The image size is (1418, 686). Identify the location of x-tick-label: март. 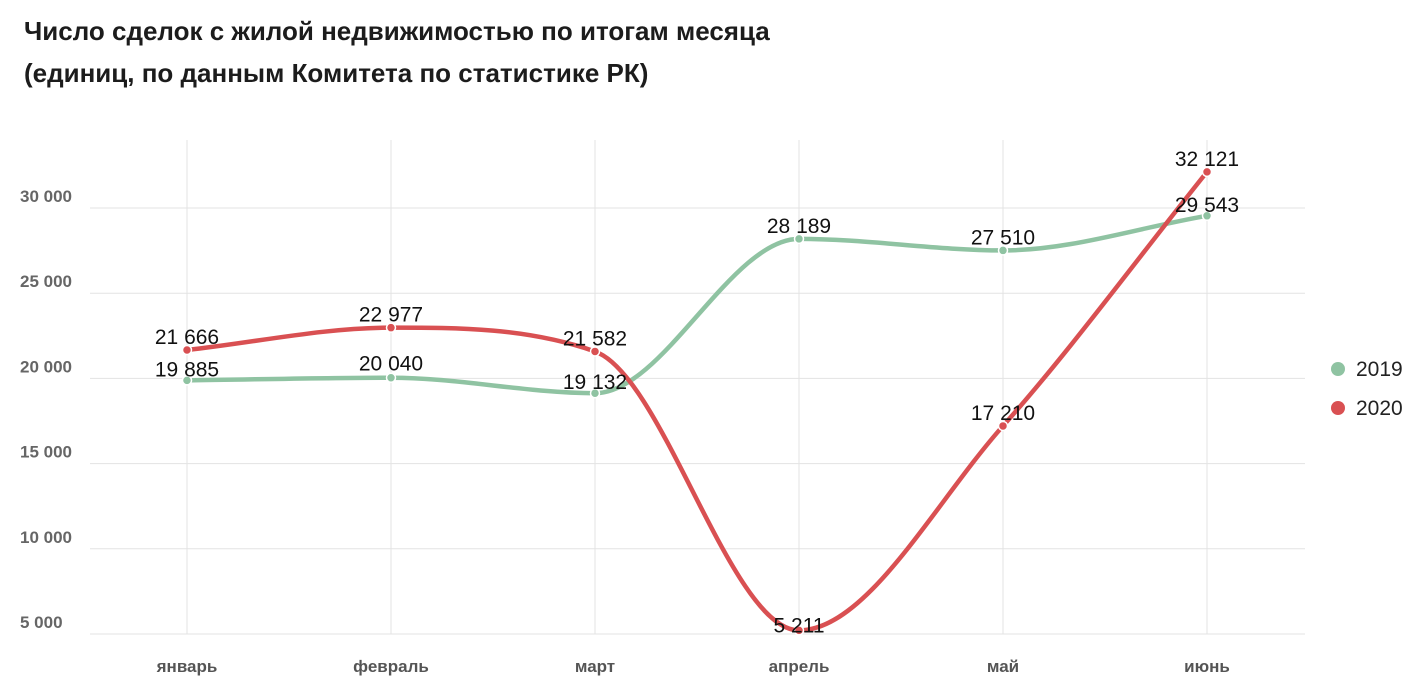
(595, 666).